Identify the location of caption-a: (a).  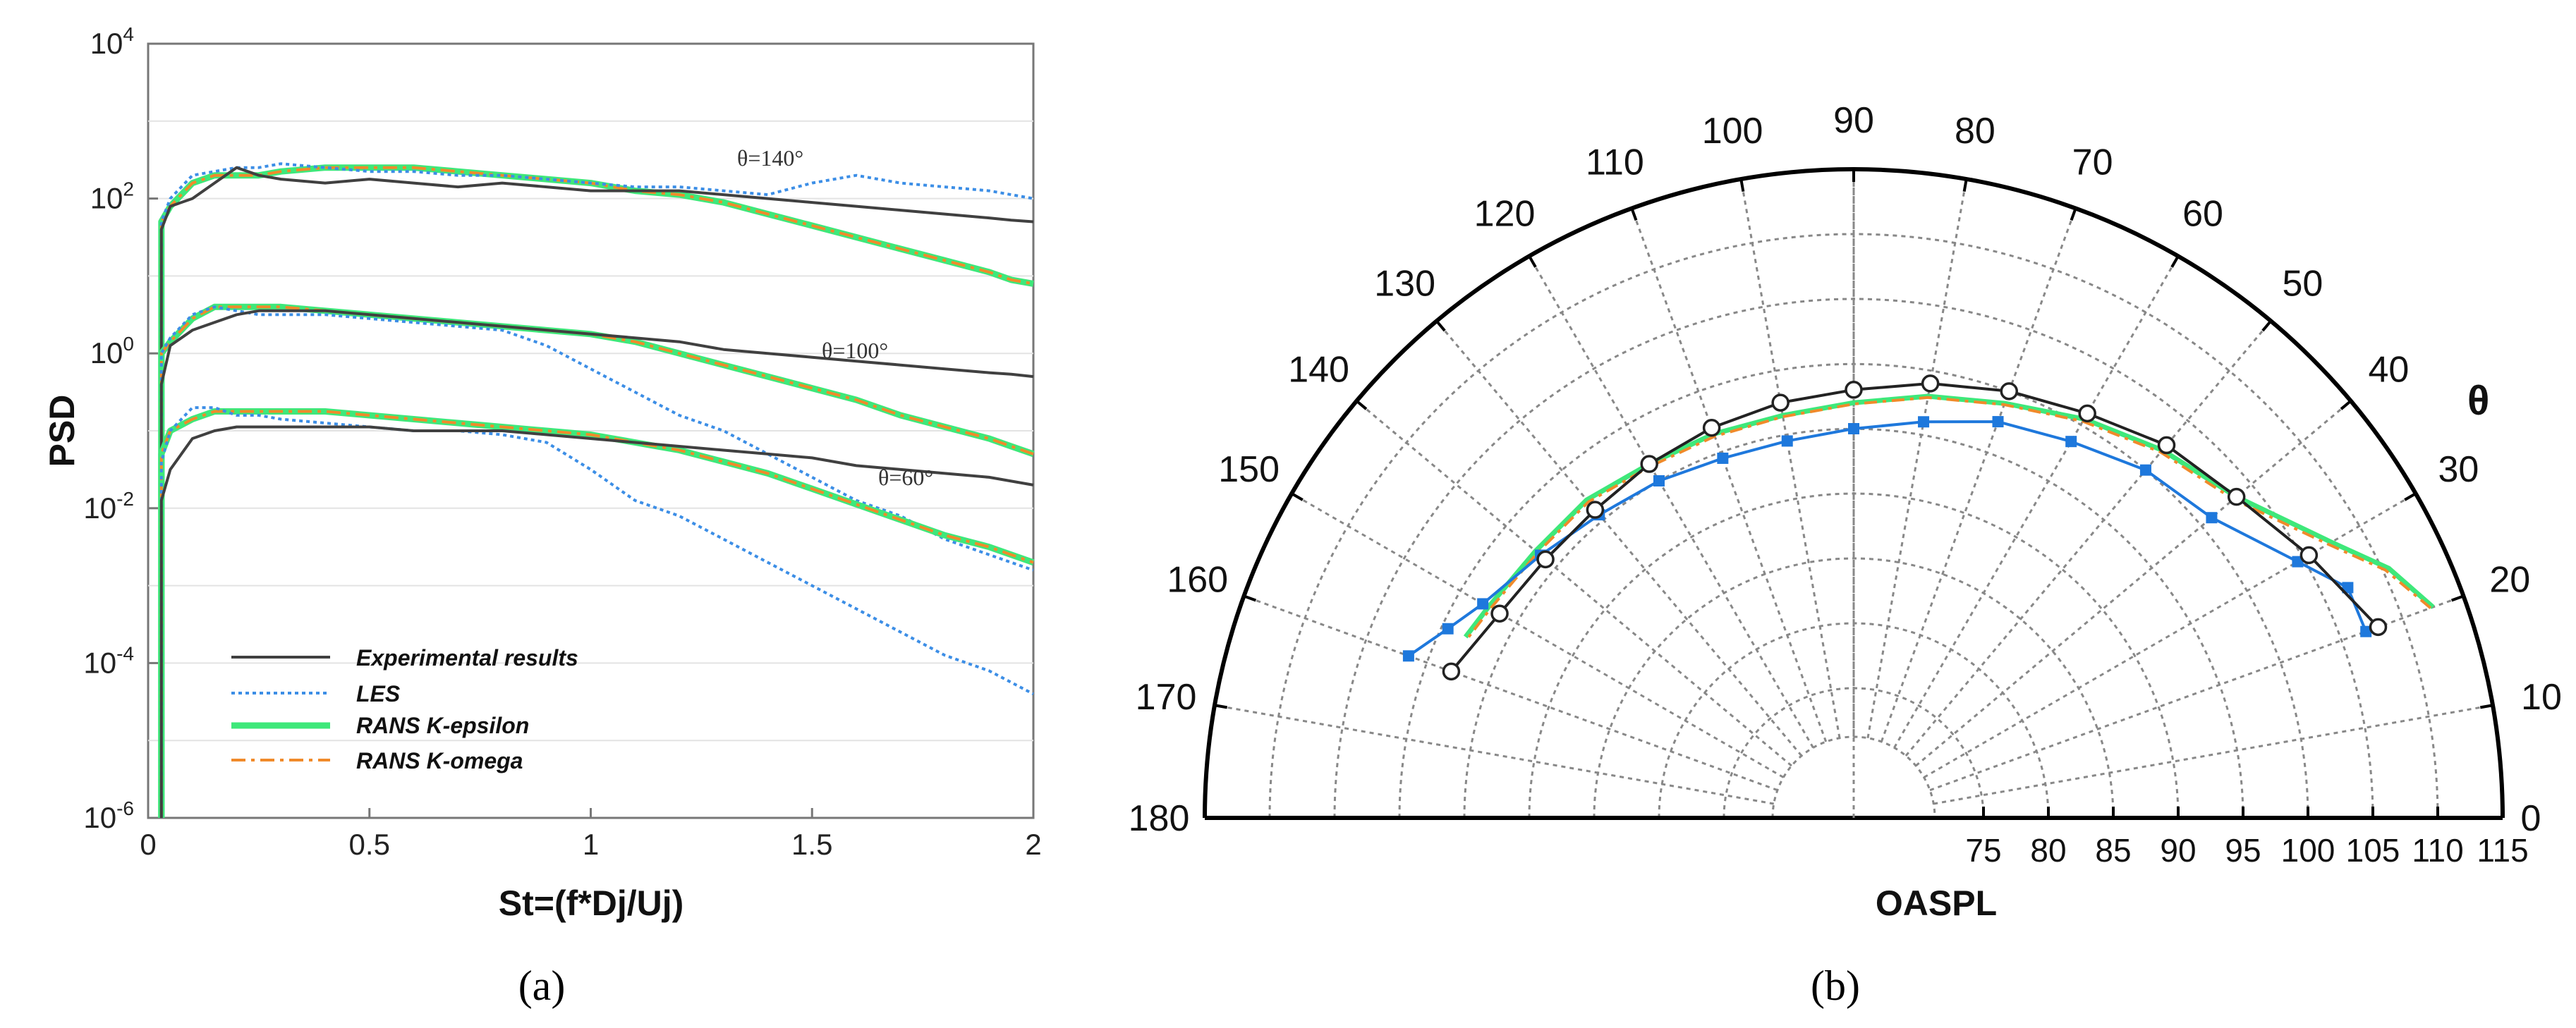
(542, 985).